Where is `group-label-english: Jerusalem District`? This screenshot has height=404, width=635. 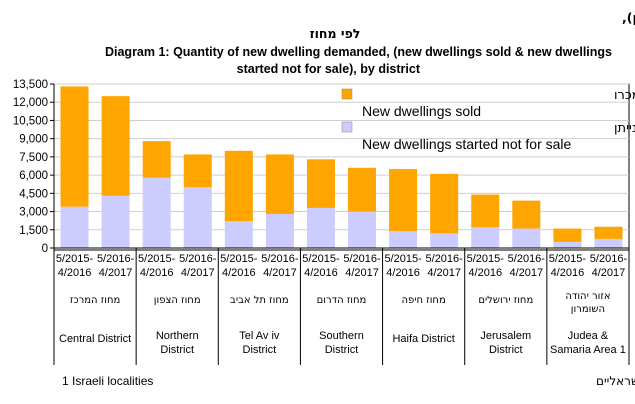 group-label-english: Jerusalem District is located at coordinates (505, 343).